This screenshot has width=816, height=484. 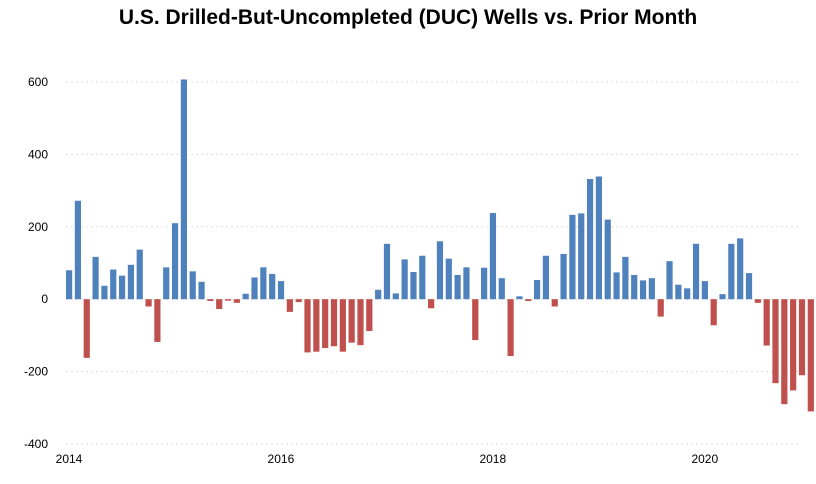 I want to click on x-axis-tick-labels: 20142016201820202022, so click(x=387, y=459).